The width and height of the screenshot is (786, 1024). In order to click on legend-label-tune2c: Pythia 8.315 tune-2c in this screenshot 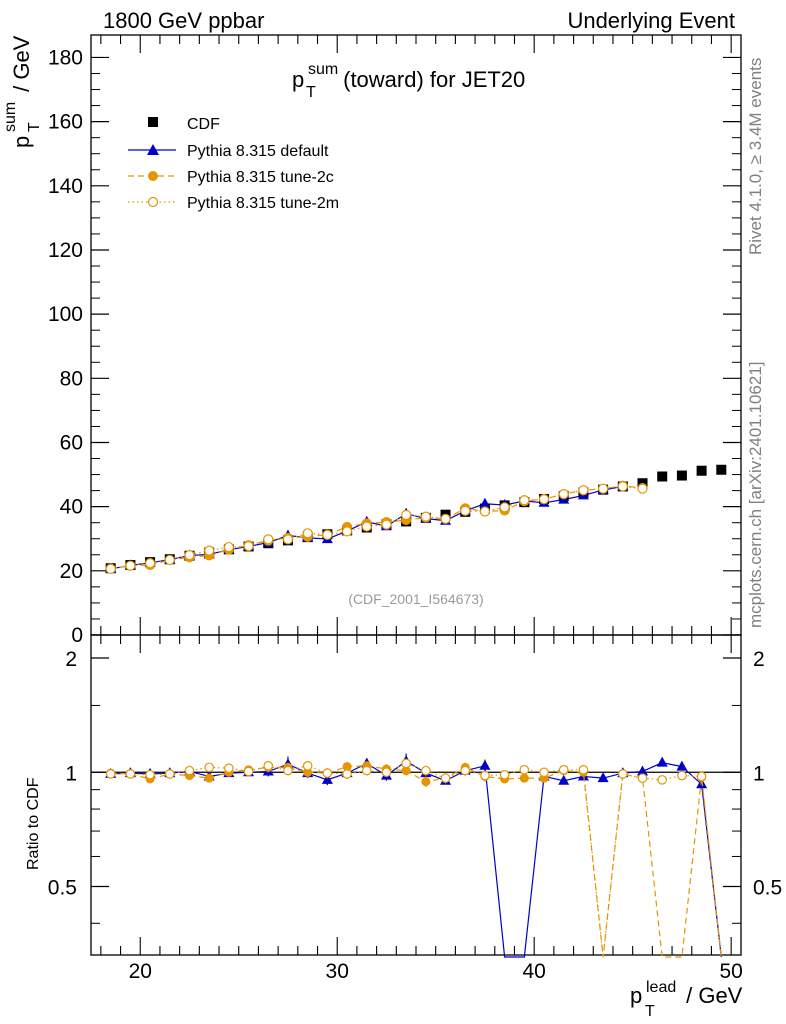, I will do `click(260, 177)`.